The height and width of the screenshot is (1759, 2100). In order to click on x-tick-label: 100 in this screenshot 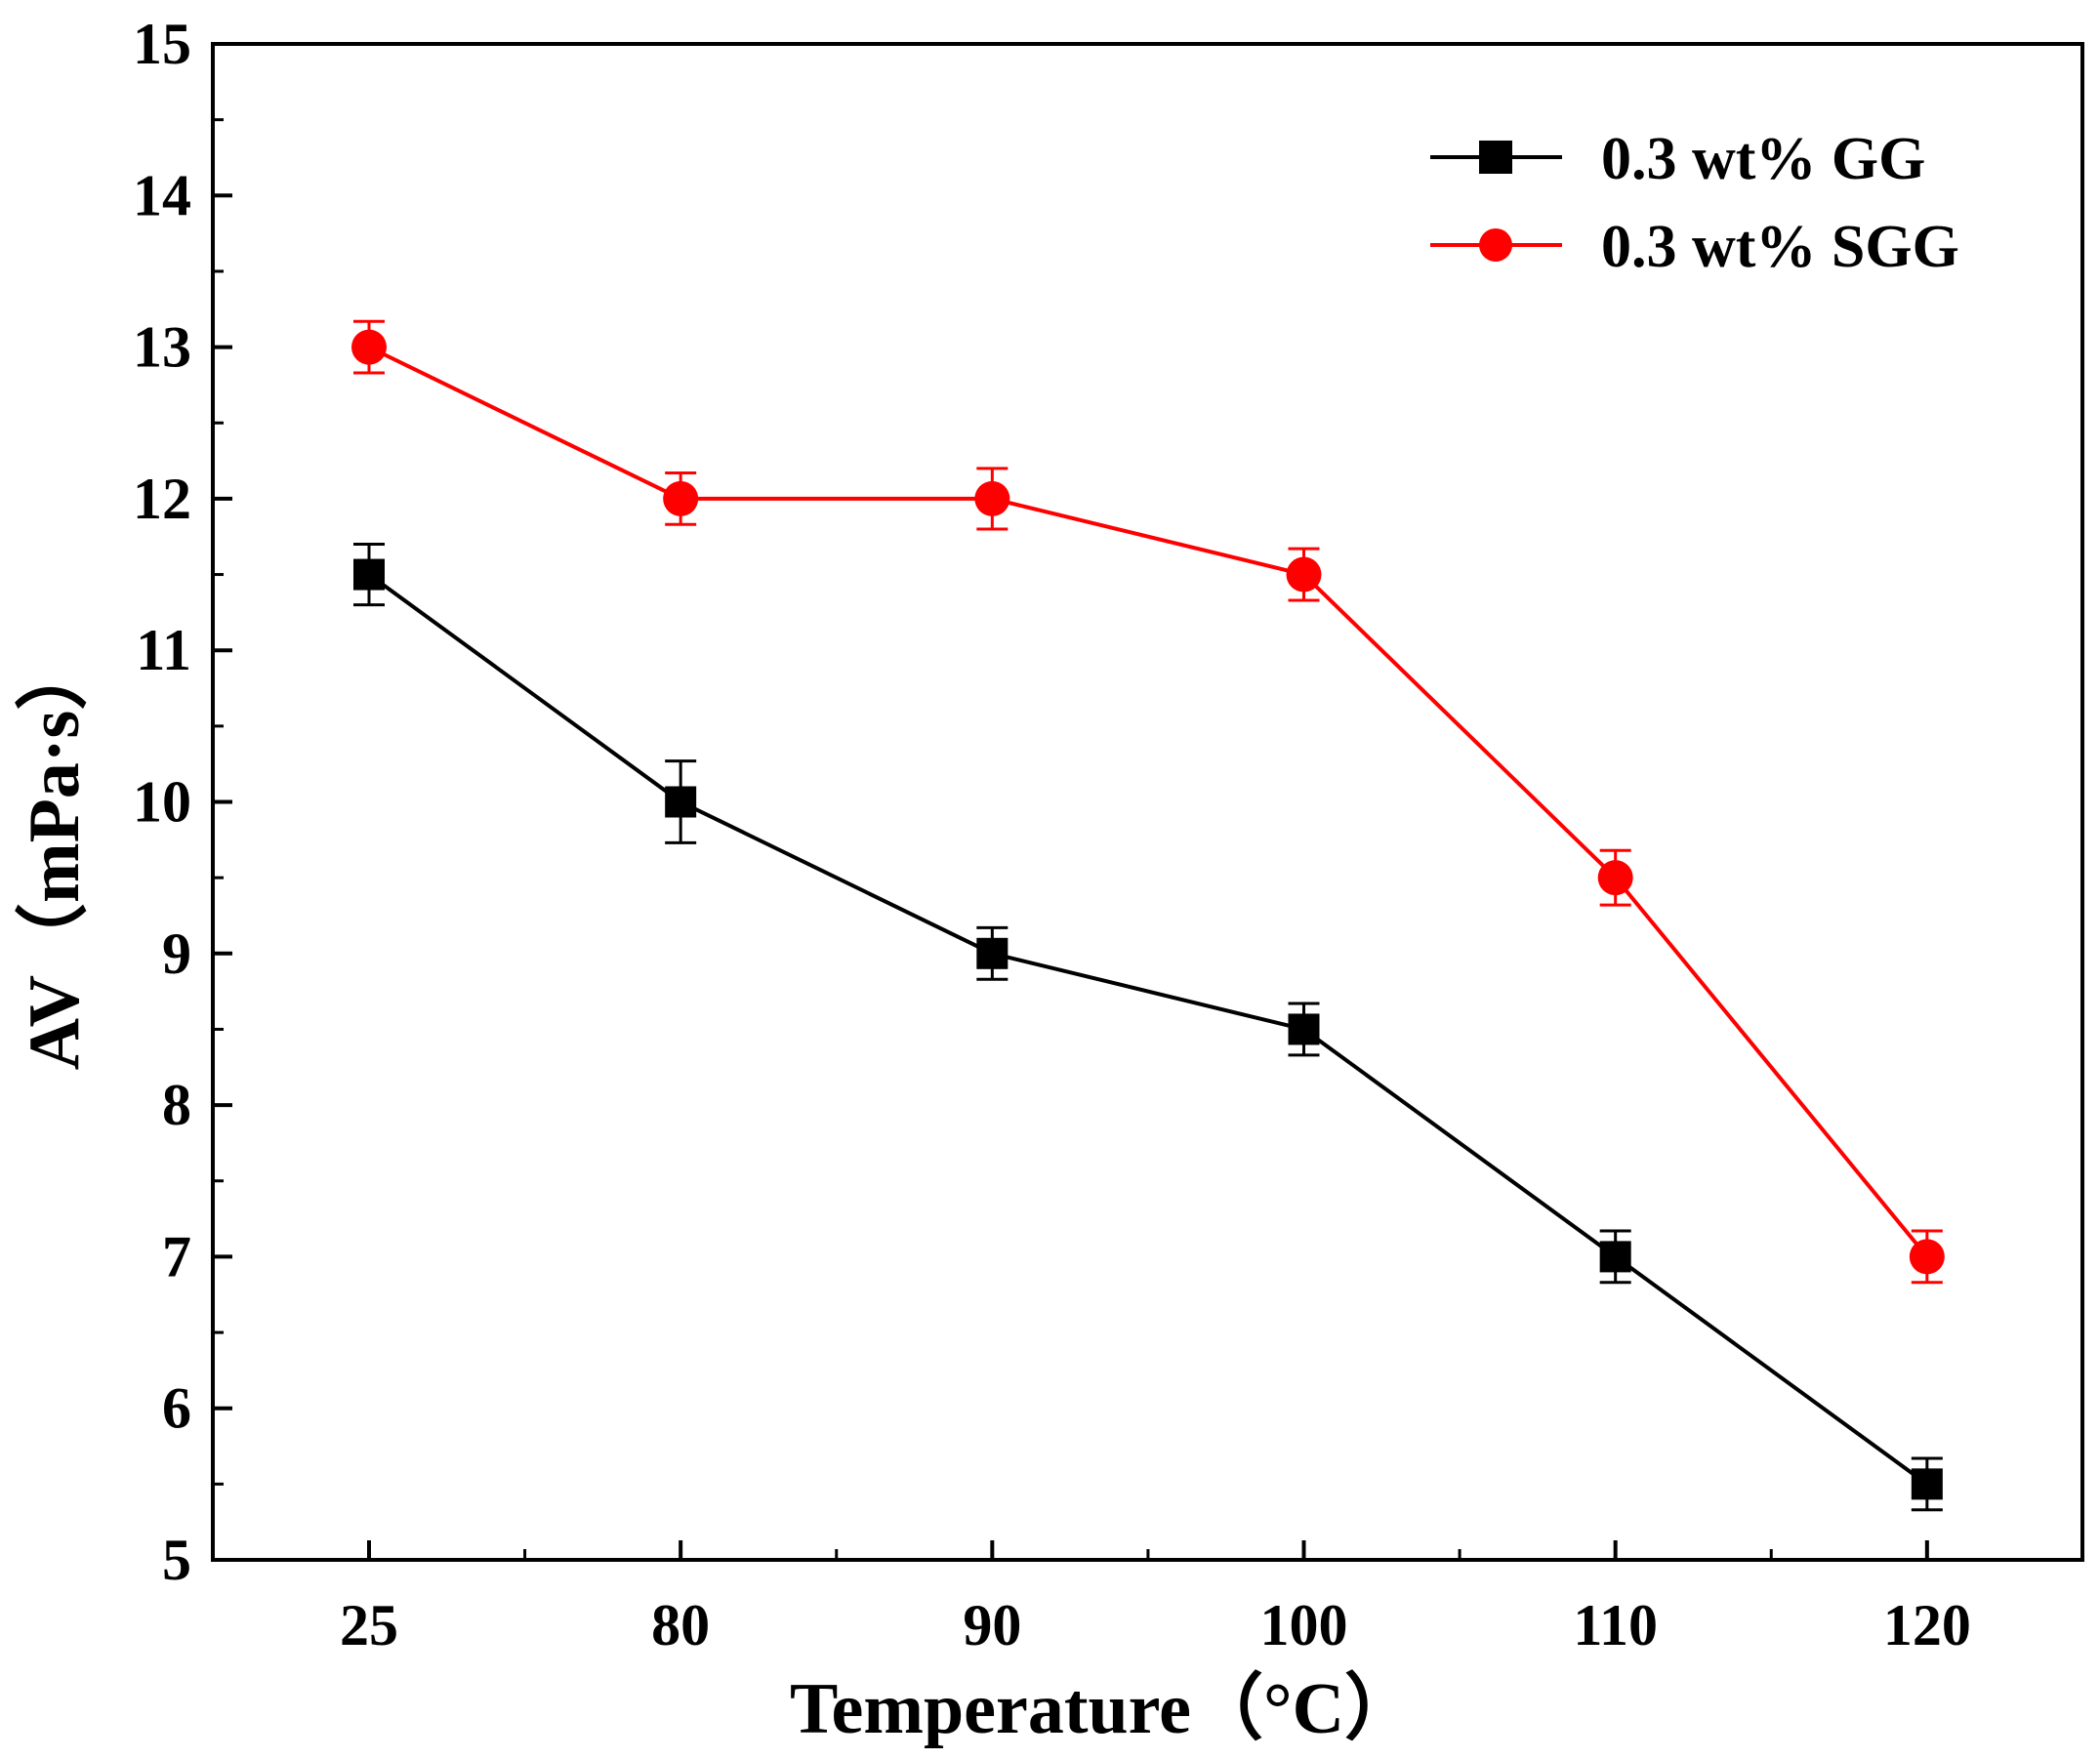, I will do `click(1304, 1625)`.